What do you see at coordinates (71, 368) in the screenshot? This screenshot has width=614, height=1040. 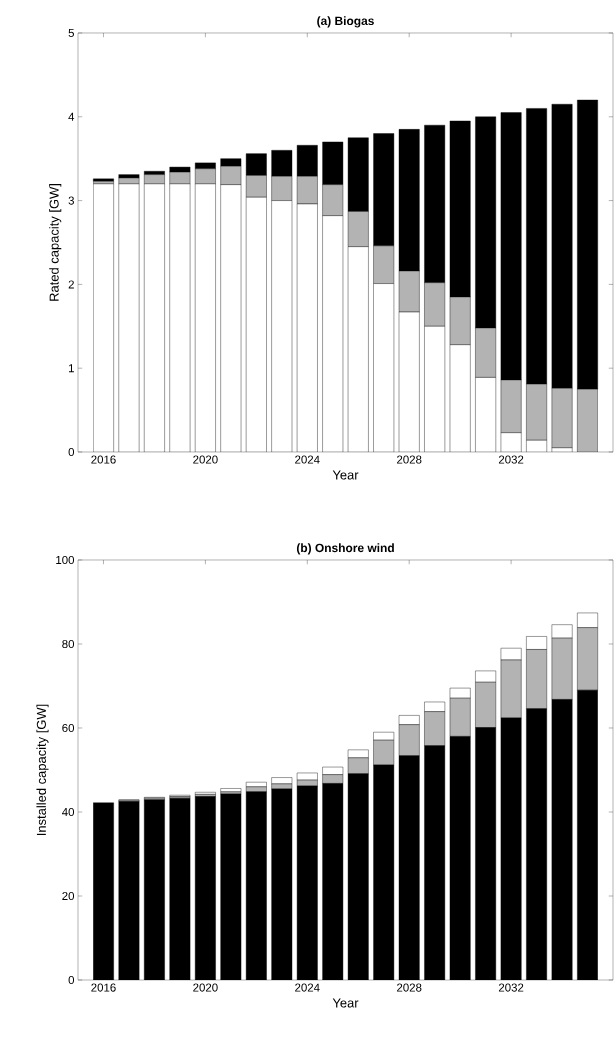 I see `y-tick-label: 1` at bounding box center [71, 368].